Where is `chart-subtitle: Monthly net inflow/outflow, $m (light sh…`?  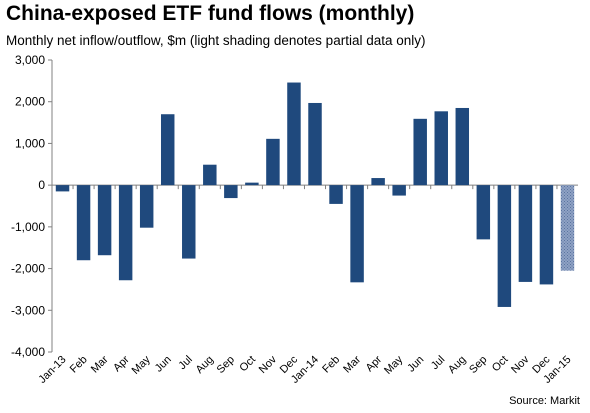
chart-subtitle: Monthly net inflow/outflow, $m (light sh… is located at coordinates (216, 40).